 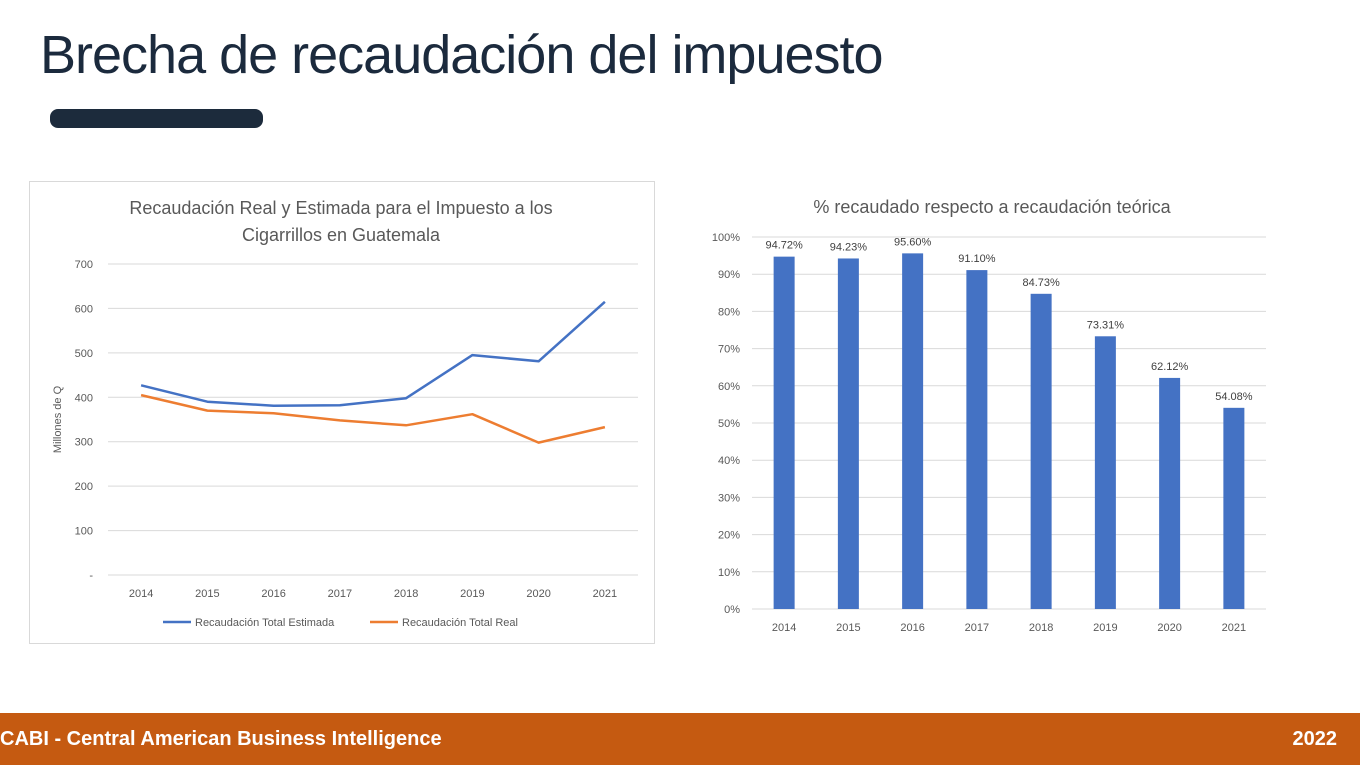 What do you see at coordinates (729, 424) in the screenshot?
I see `bar-chart-y-tick-label: 50%` at bounding box center [729, 424].